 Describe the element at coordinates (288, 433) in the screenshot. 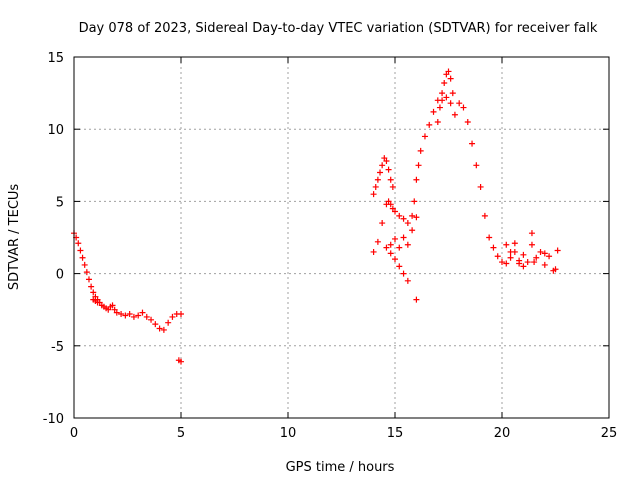

I see `x-tick-label: 10` at that location.